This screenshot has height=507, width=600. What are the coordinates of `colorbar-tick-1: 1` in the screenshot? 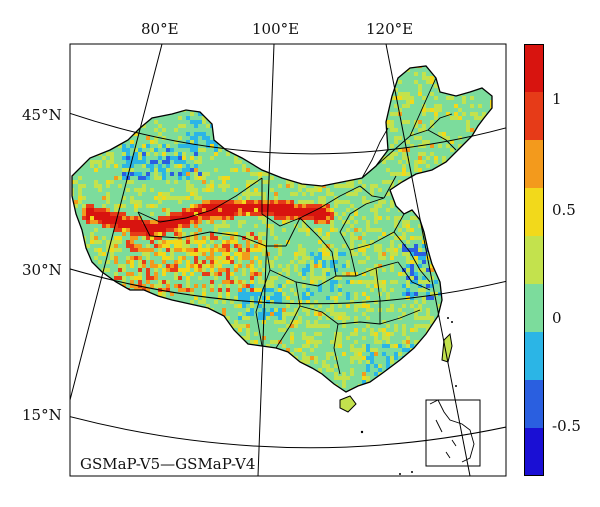 It's located at (557, 99).